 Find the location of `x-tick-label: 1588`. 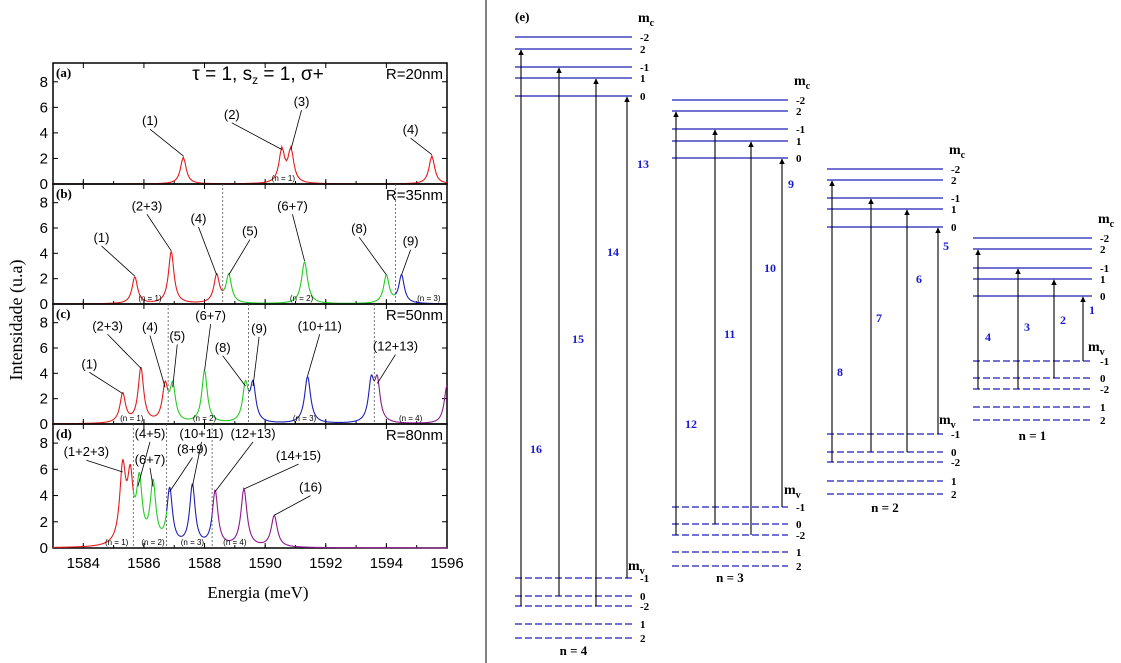

x-tick-label: 1588 is located at coordinates (204, 563).